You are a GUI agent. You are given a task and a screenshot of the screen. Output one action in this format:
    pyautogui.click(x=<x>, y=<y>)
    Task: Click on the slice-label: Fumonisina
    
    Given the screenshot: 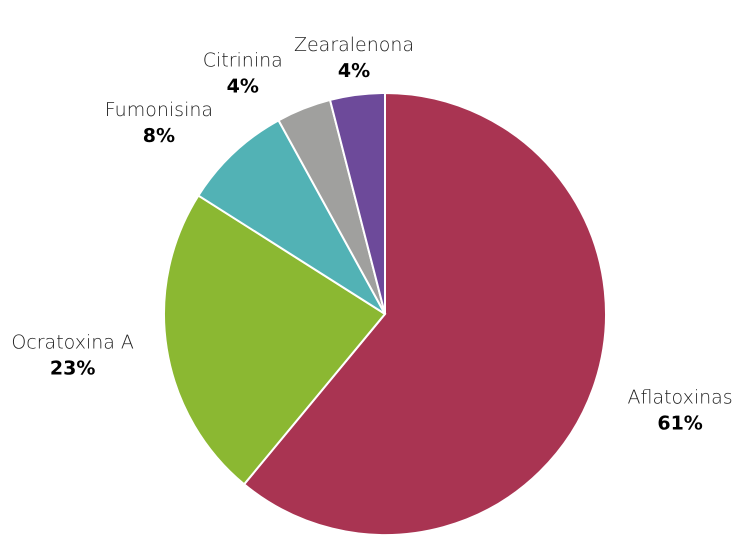 What is the action you would take?
    pyautogui.click(x=159, y=109)
    